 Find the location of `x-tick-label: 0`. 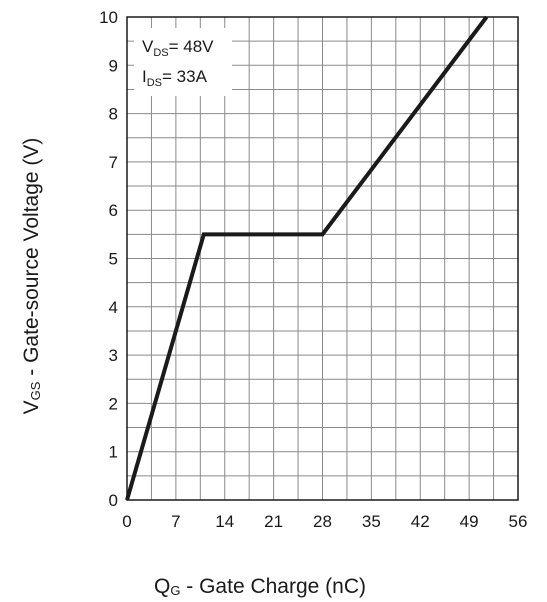

x-tick-label: 0 is located at coordinates (126, 521).